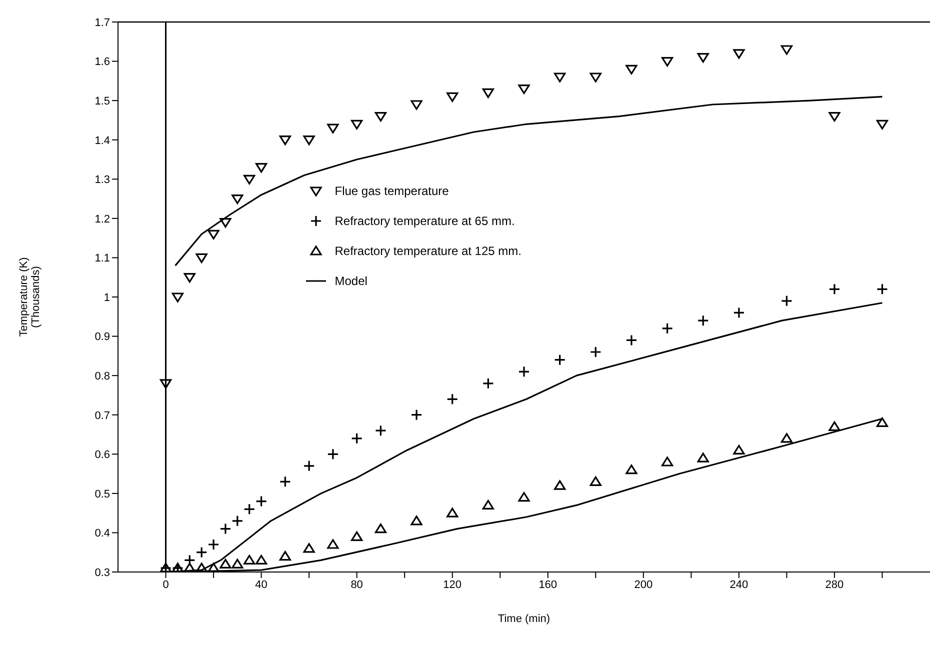  Describe the element at coordinates (524, 619) in the screenshot. I see `x-axis-title: Time (min)` at that location.